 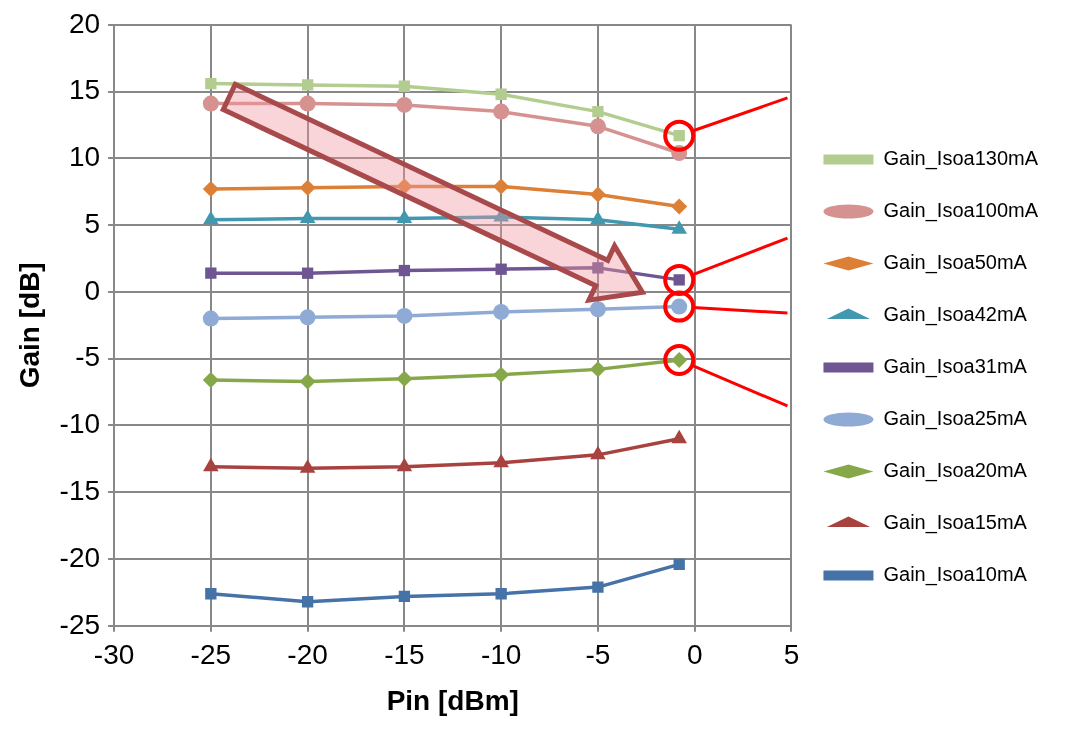 What do you see at coordinates (92, 290) in the screenshot?
I see `y-tick-label: 0` at bounding box center [92, 290].